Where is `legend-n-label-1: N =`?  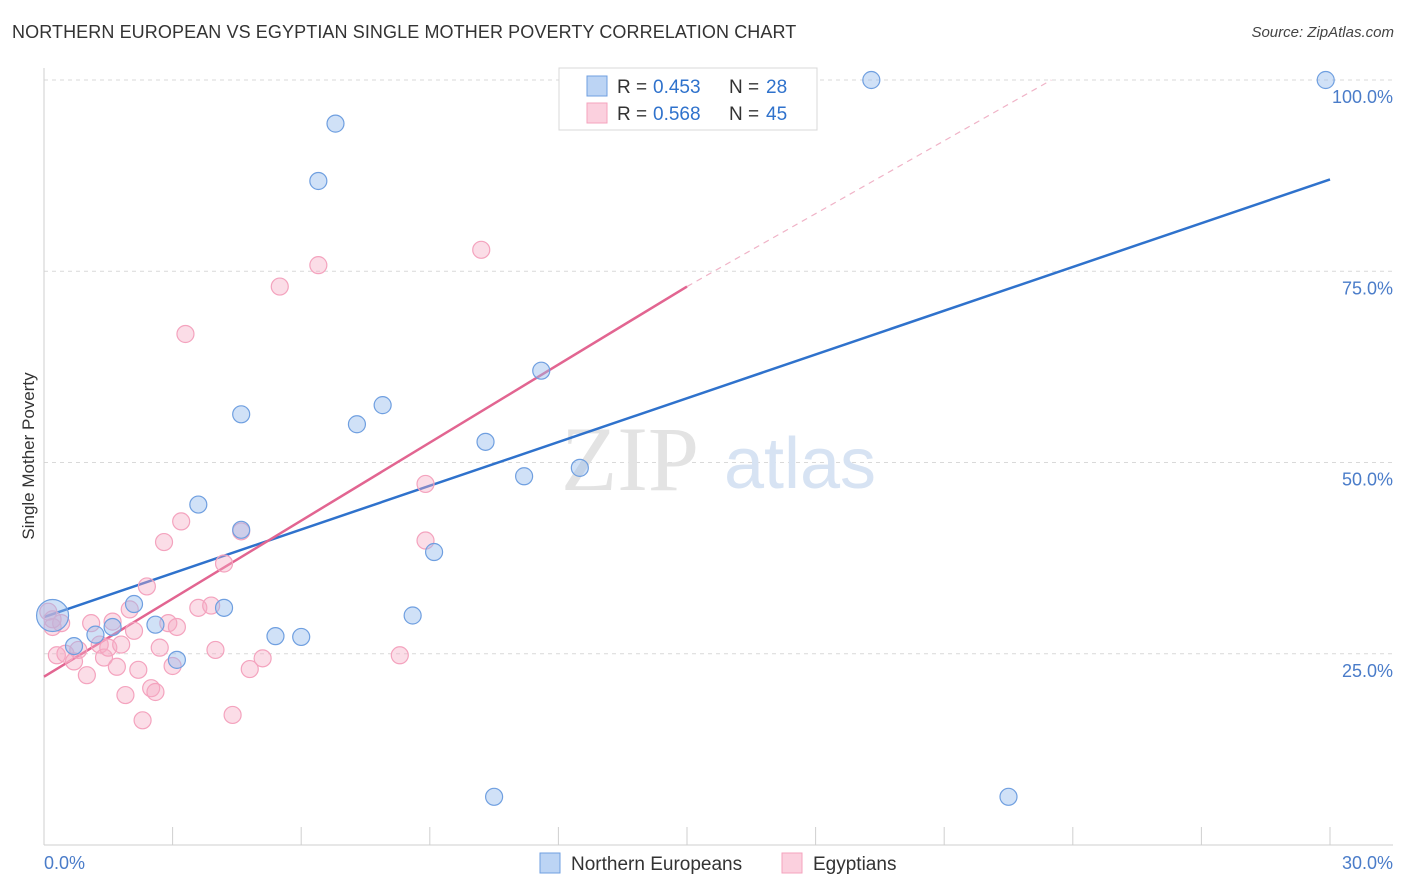 legend-n-label-1: N = is located at coordinates (744, 87).